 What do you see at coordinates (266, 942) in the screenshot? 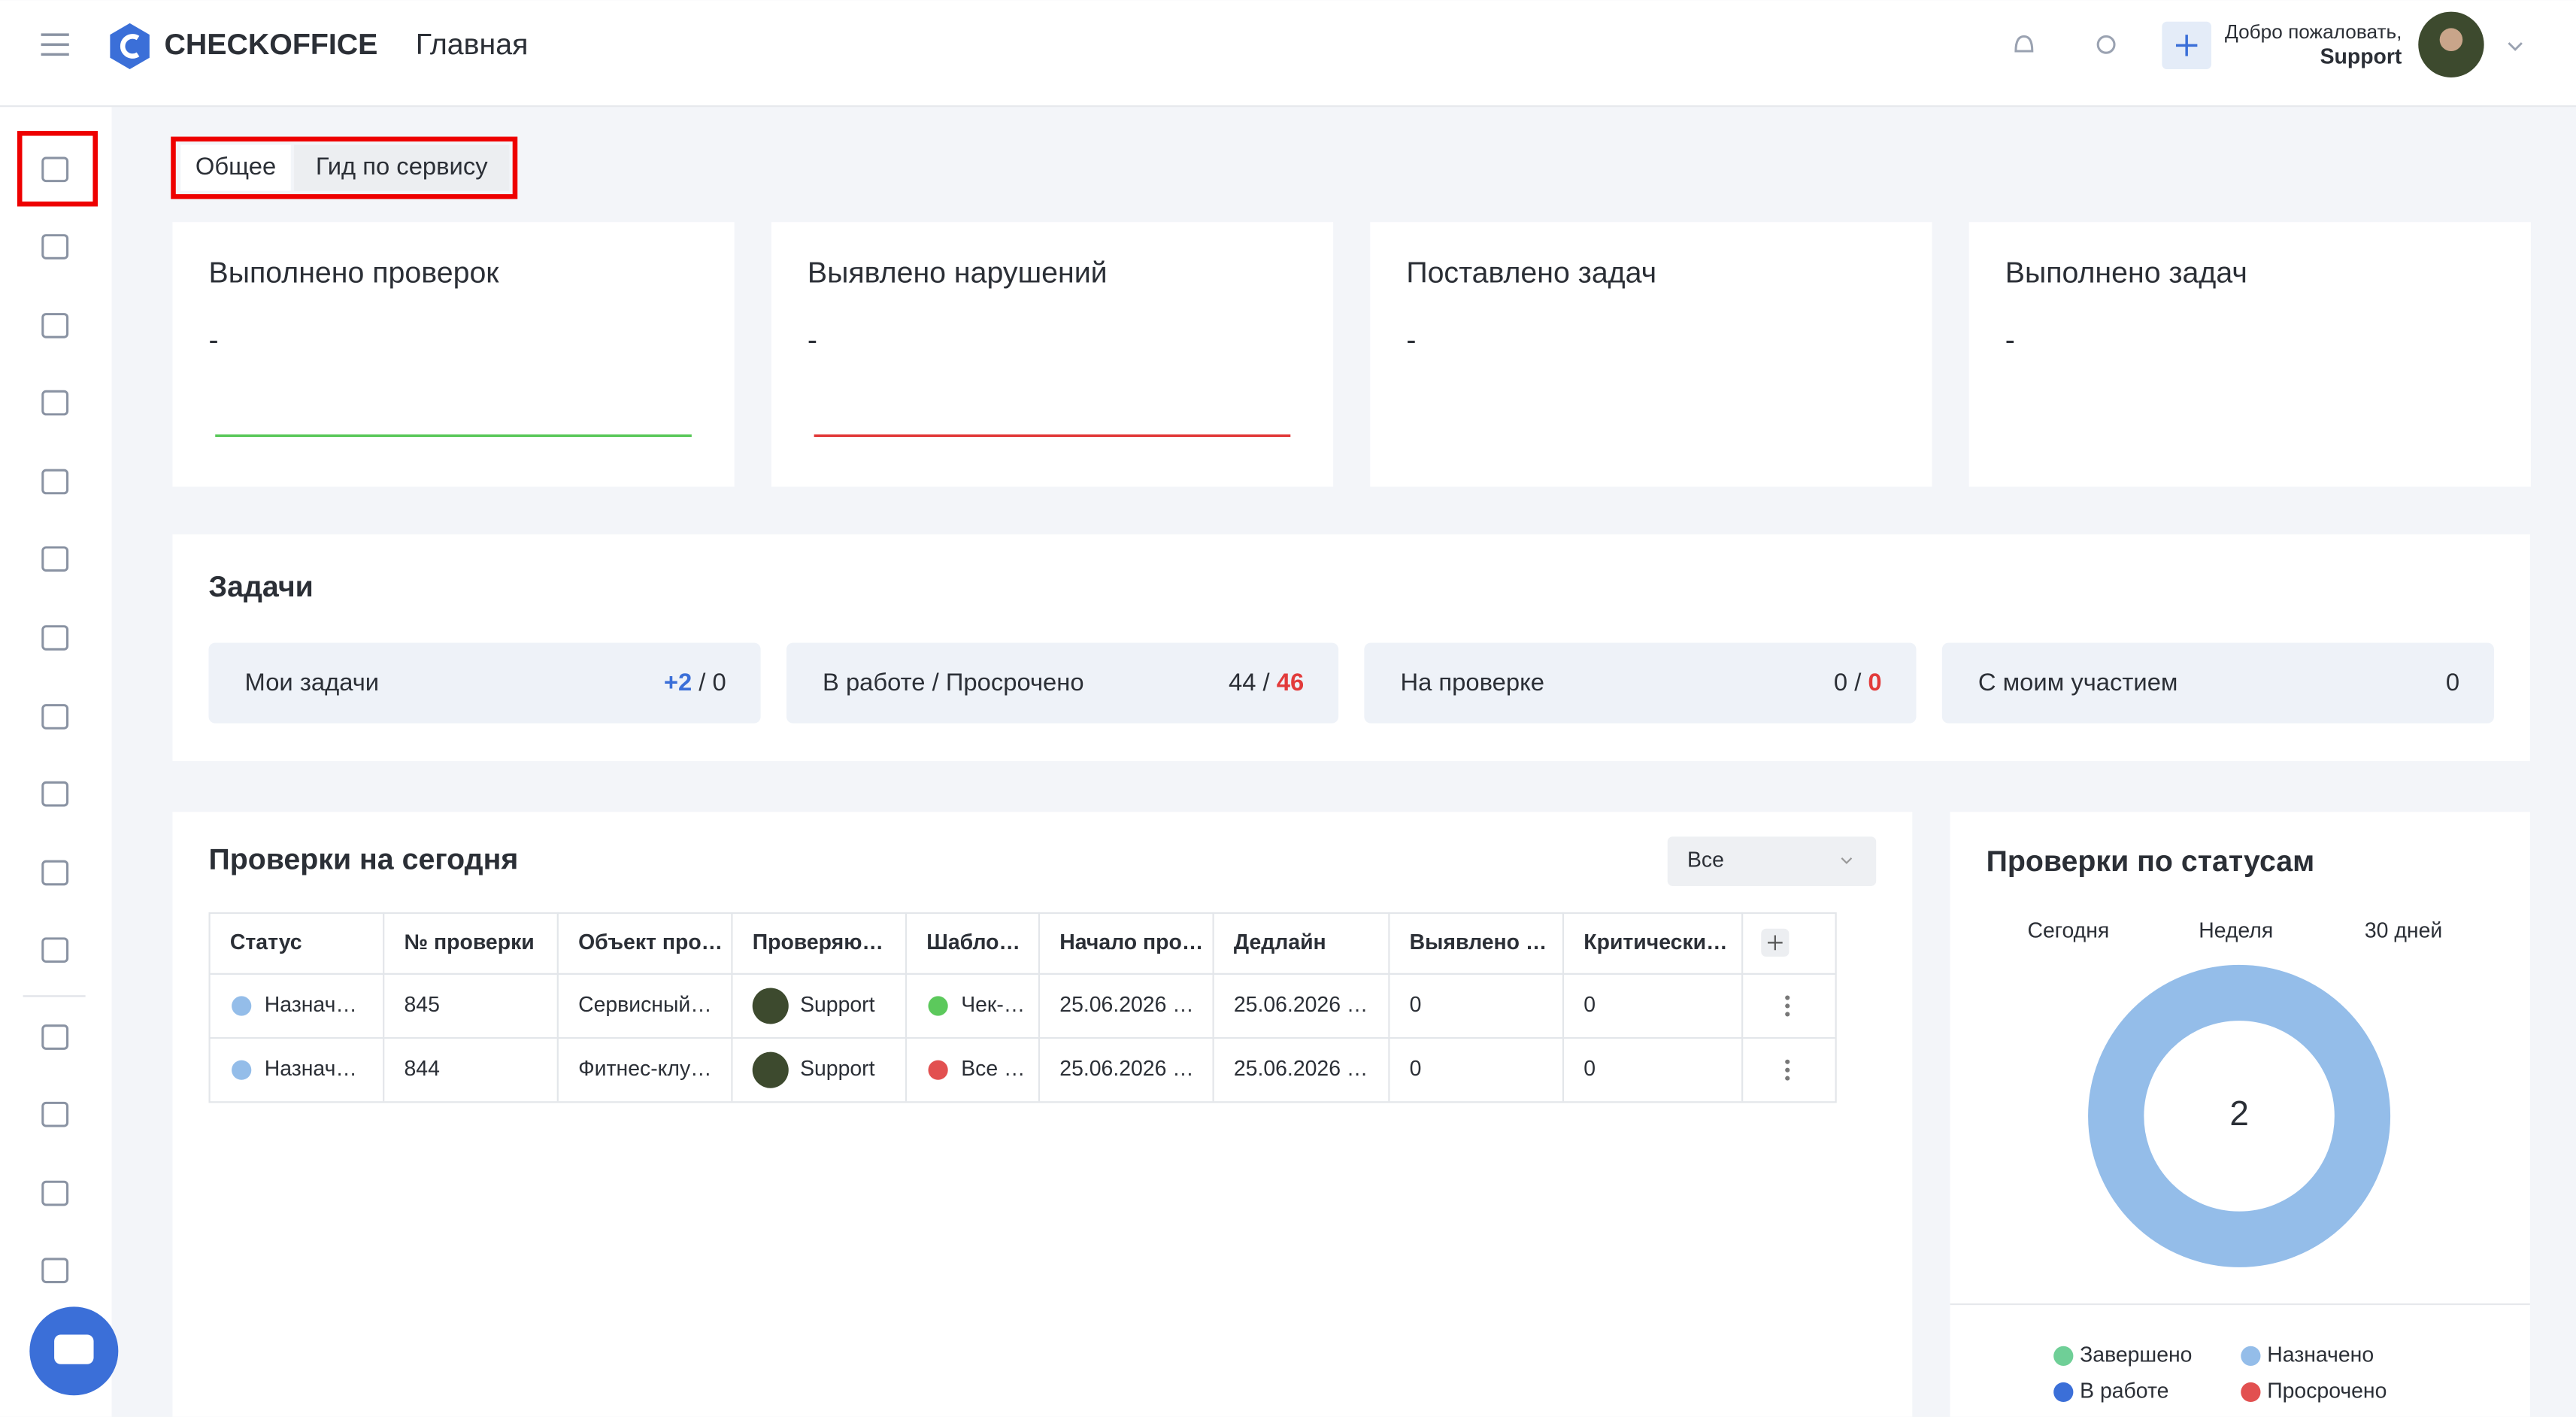
I see `column-header: Статус` at bounding box center [266, 942].